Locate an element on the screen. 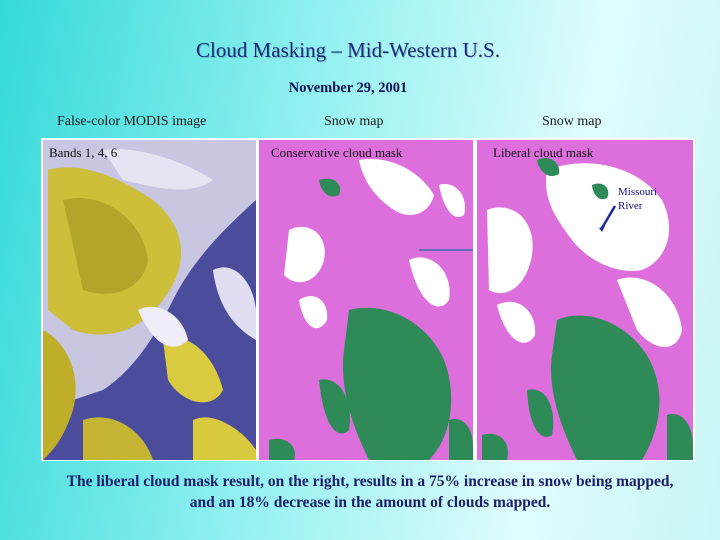 The width and height of the screenshot is (720, 540). slide-title: Cloud Masking – Mid-Western U.S. is located at coordinates (348, 50).